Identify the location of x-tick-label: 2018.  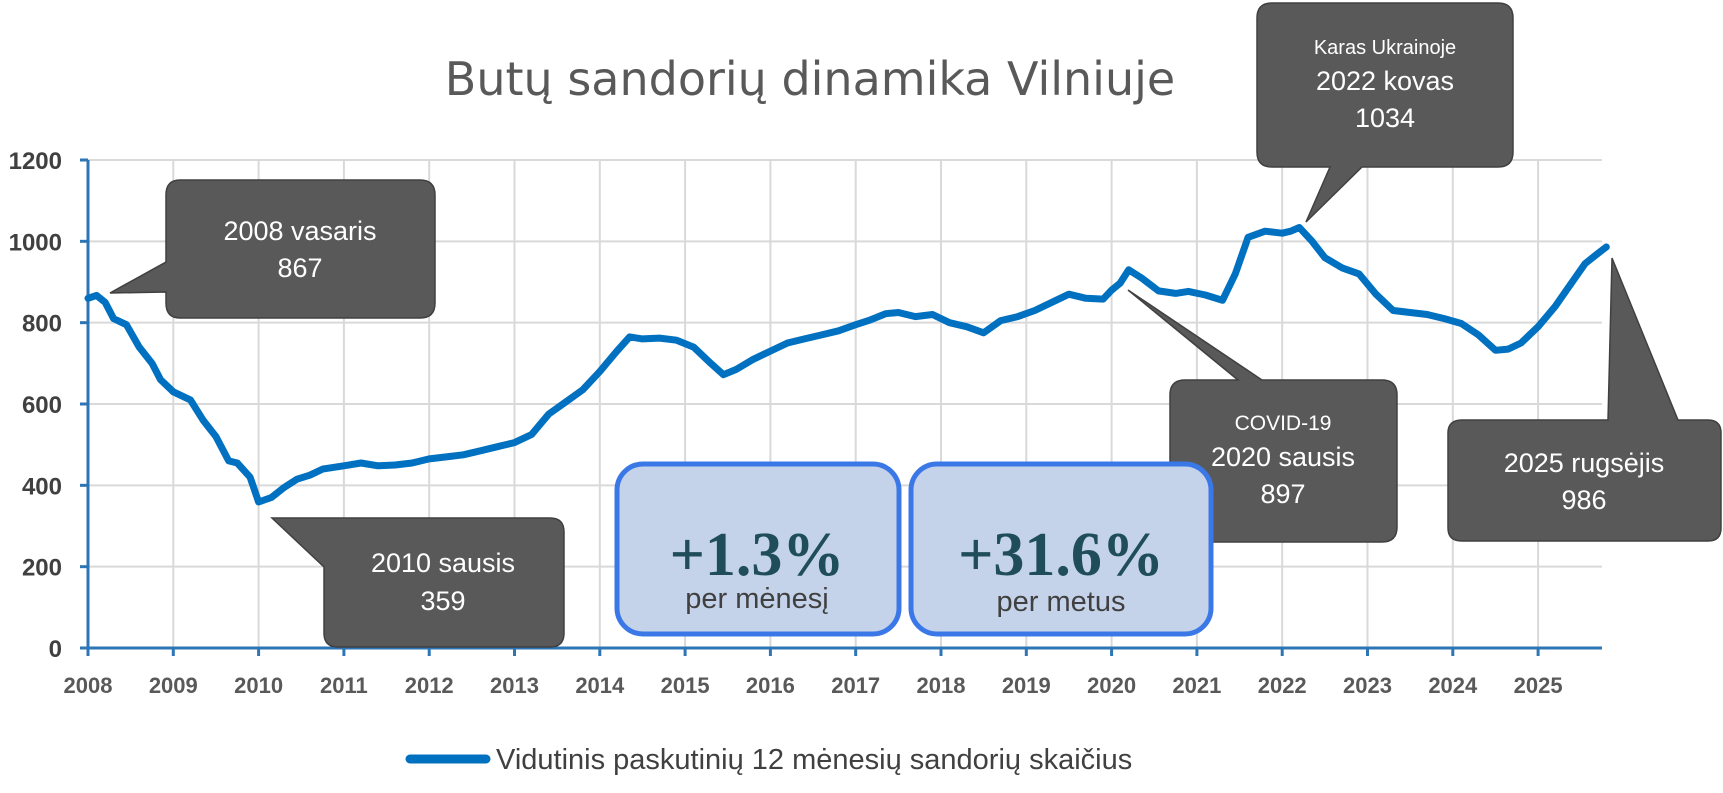
(941, 685).